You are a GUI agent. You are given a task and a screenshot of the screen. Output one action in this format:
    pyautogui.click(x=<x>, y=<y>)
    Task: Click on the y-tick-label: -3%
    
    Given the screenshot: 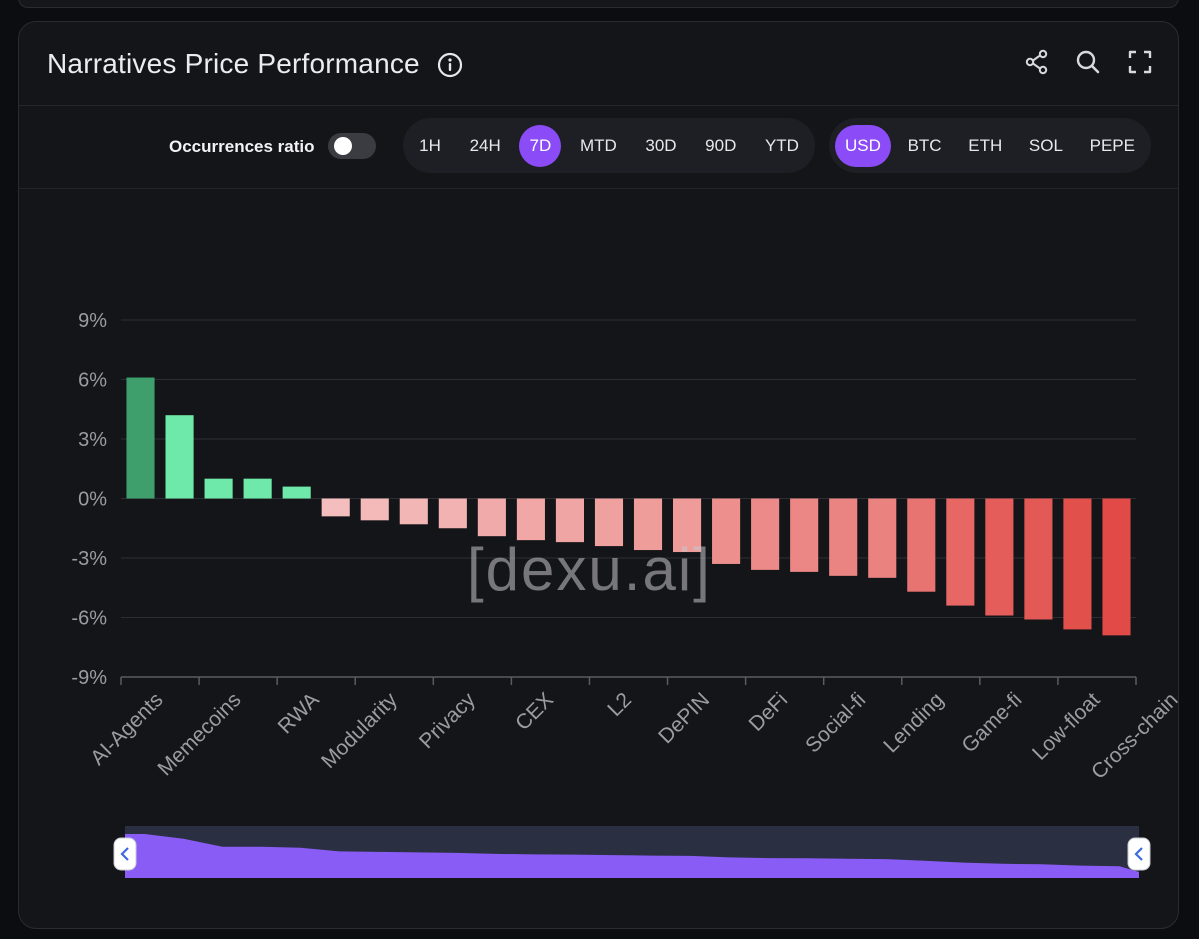 What is the action you would take?
    pyautogui.click(x=89, y=559)
    